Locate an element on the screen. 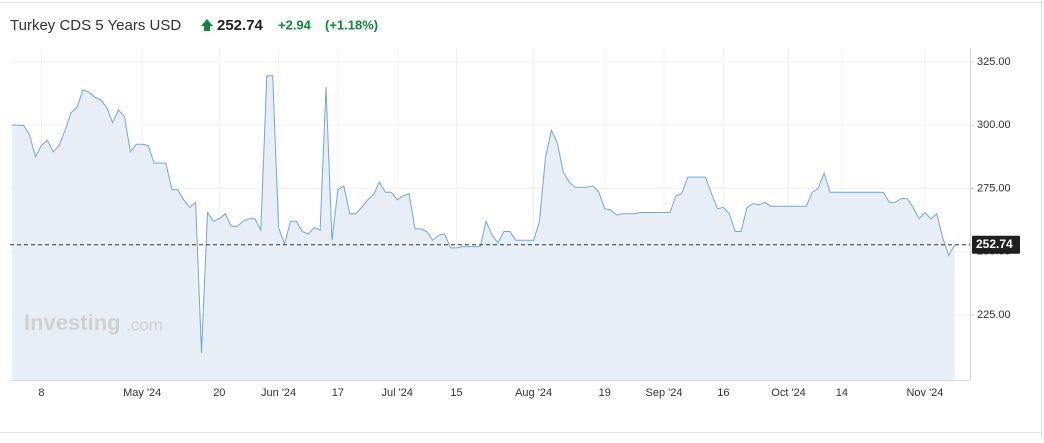 Image resolution: width=1044 pixels, height=443 pixels. x-tick-label: 15 is located at coordinates (456, 393).